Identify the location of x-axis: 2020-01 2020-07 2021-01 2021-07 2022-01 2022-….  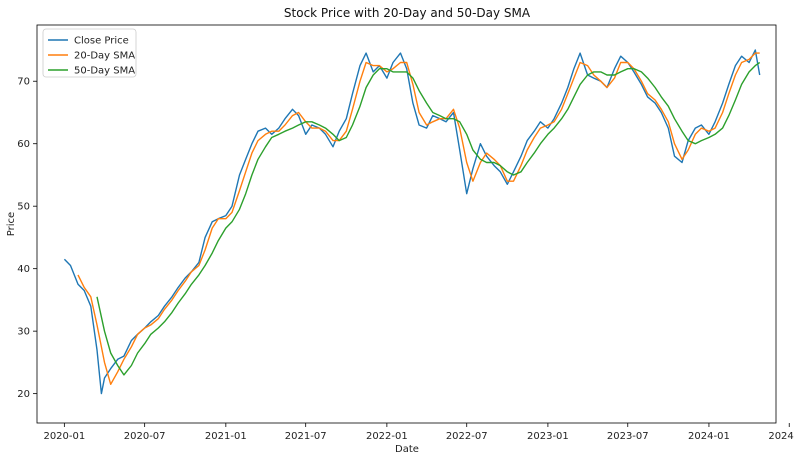
(418, 432).